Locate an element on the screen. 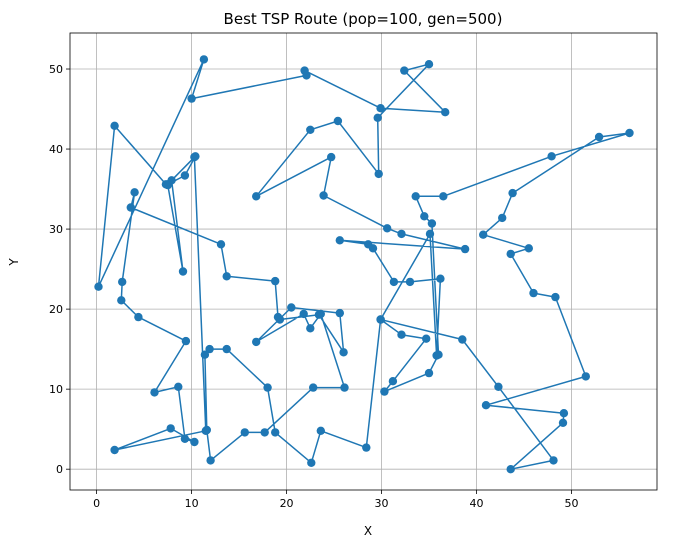 The image size is (686, 547). y-tick-label: 30 is located at coordinates (56, 229).